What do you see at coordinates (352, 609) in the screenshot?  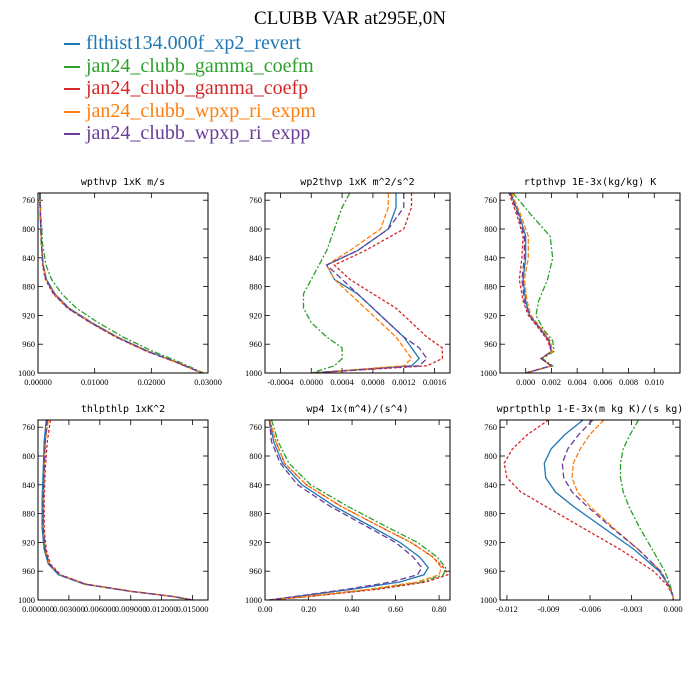 I see `x-tick-label: 0.40` at bounding box center [352, 609].